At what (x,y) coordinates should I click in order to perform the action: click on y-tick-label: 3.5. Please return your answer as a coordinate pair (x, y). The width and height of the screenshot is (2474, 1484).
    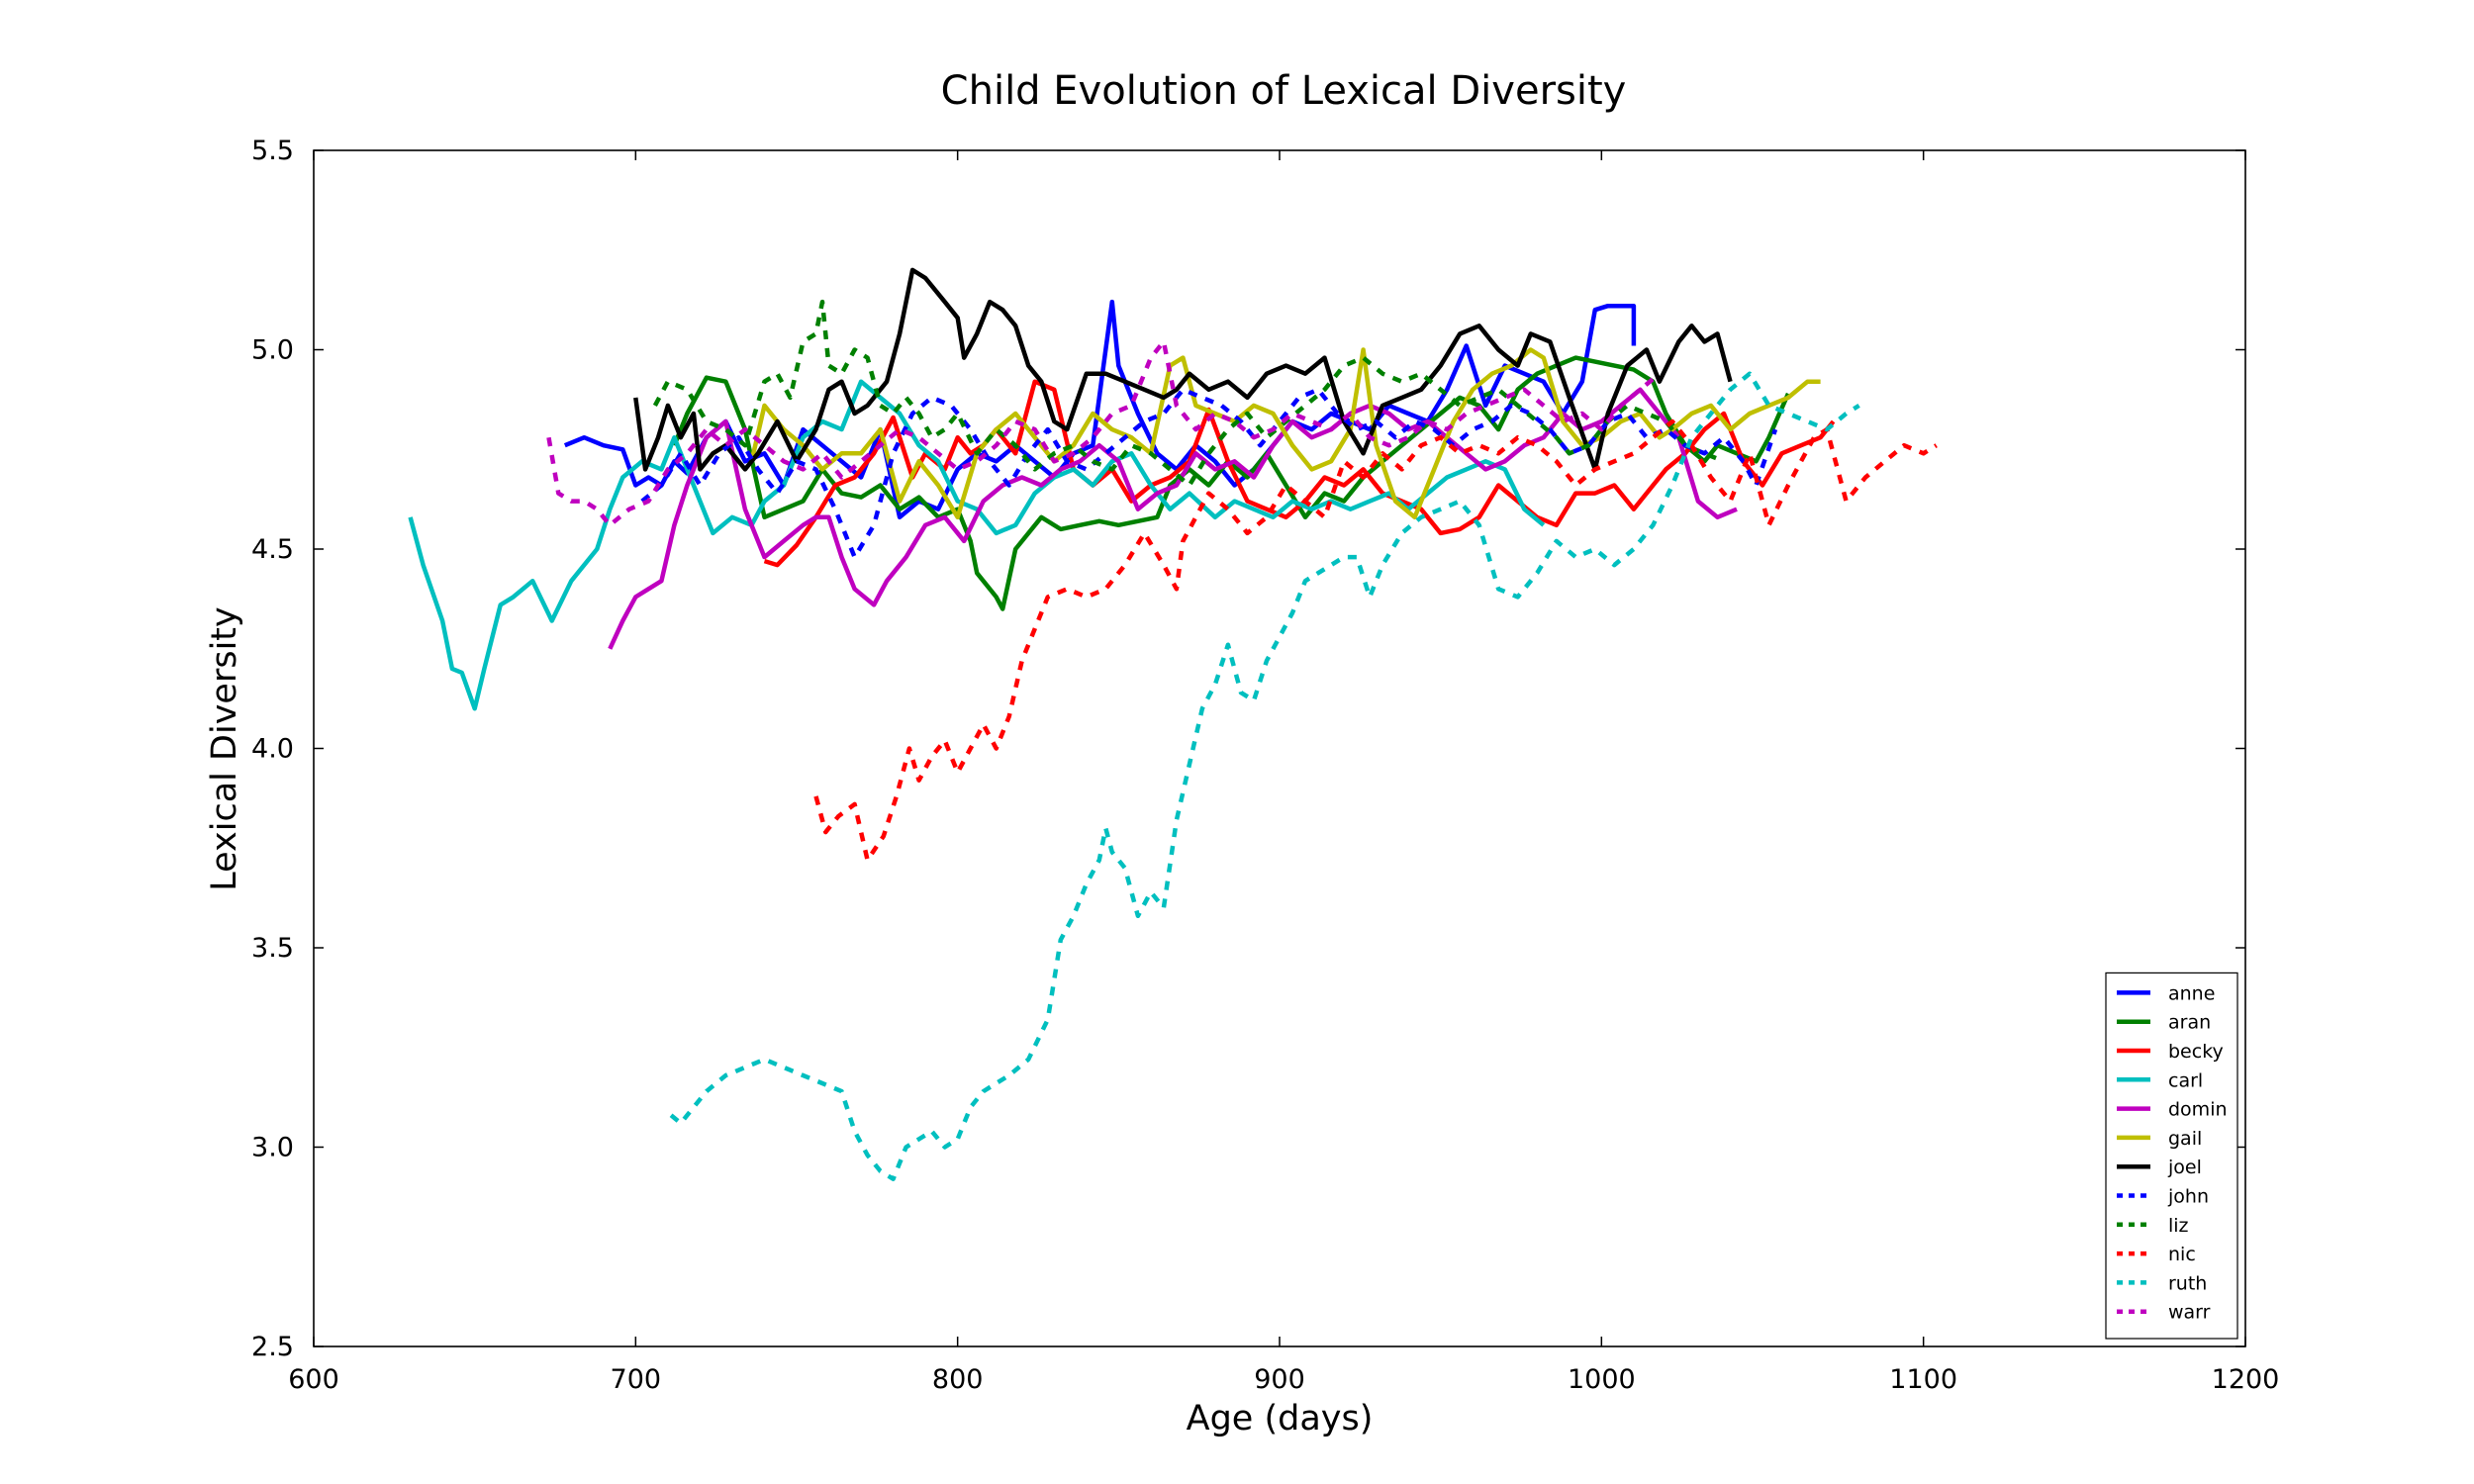
    Looking at the image, I should click on (273, 948).